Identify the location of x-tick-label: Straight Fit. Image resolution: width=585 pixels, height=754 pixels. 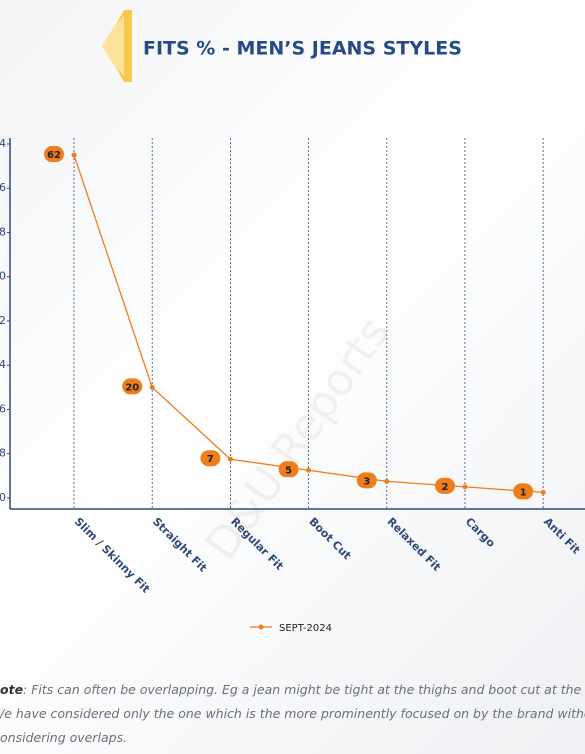
(179, 544).